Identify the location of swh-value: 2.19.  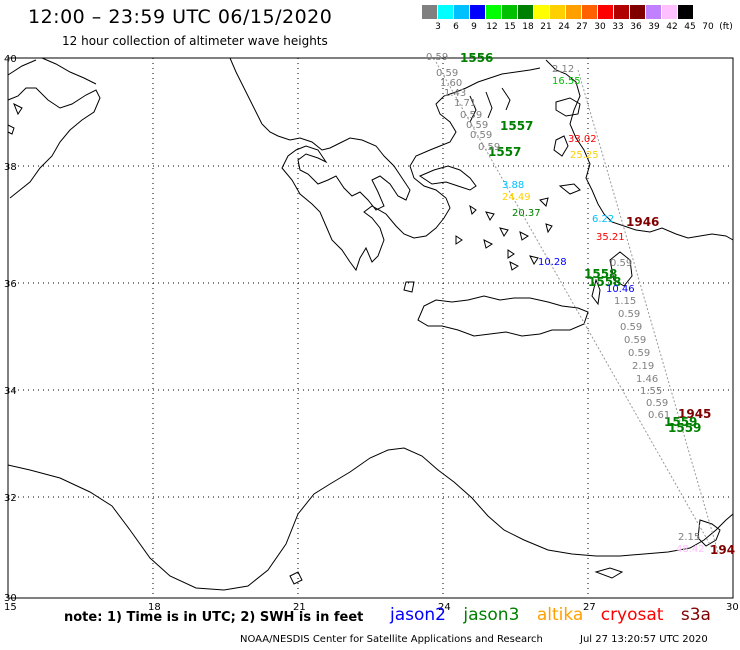
(643, 366).